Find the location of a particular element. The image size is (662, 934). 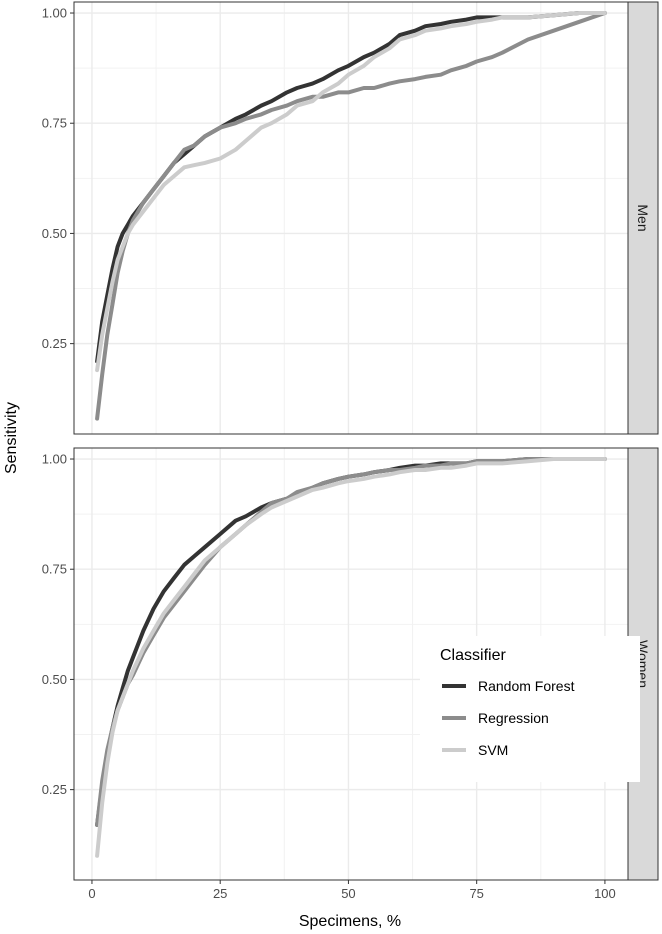

strip-background is located at coordinates (643, 218).